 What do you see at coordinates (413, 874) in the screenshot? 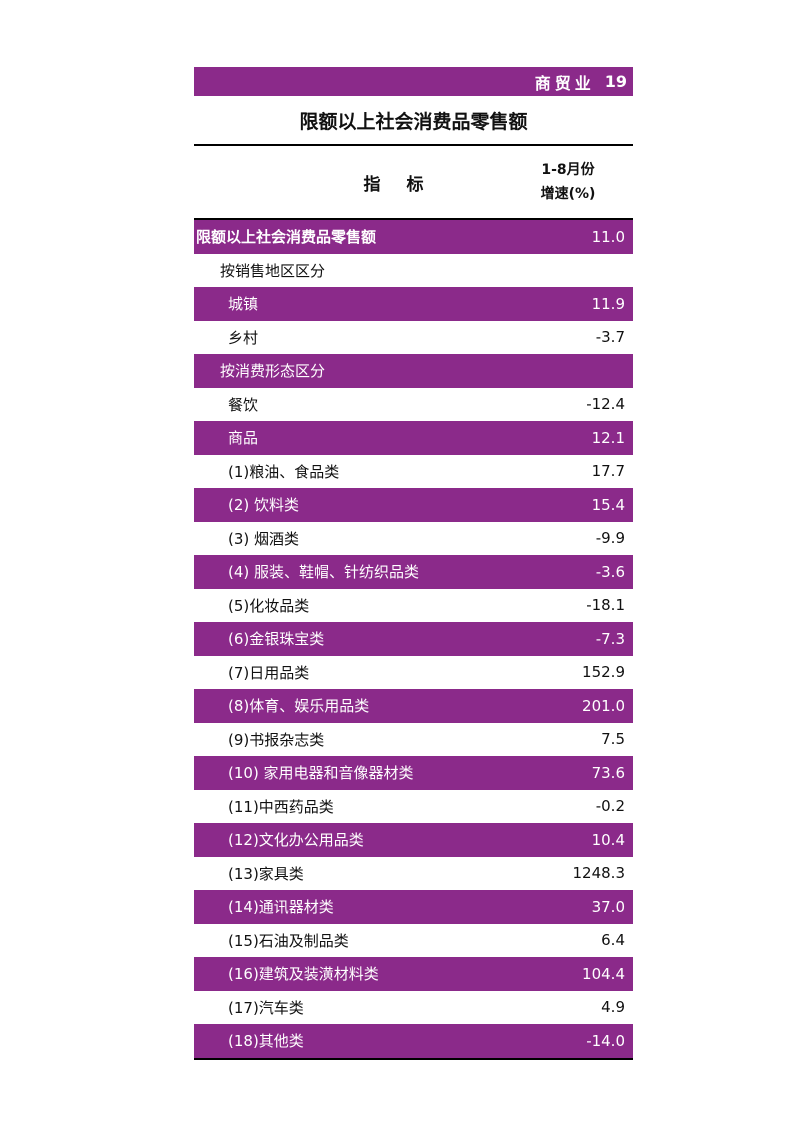
I see `table-row: (13)家具类 1248.3` at bounding box center [413, 874].